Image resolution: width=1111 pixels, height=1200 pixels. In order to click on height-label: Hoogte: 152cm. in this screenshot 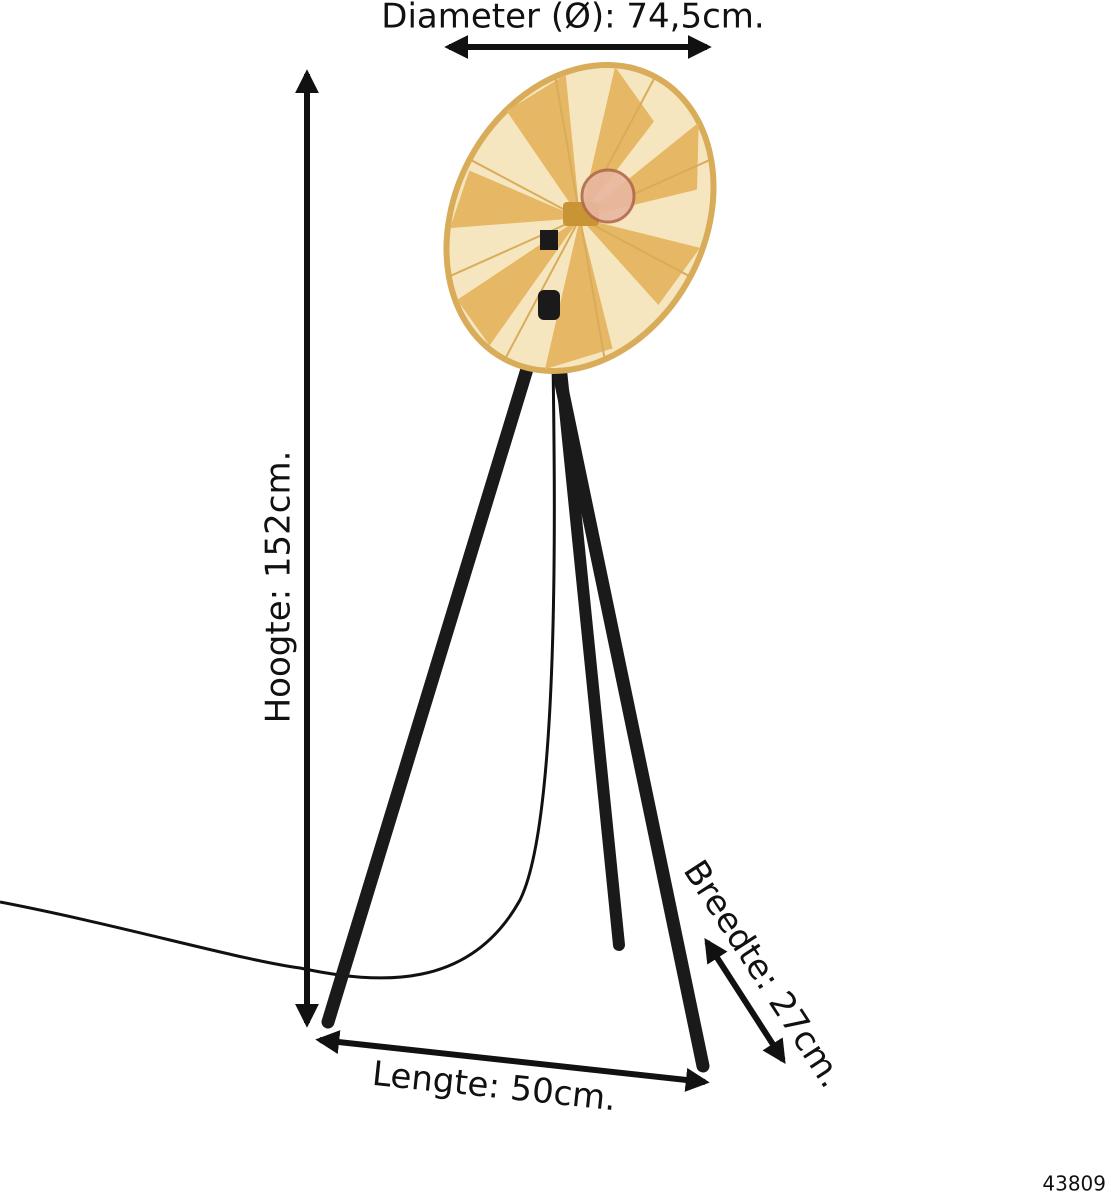, I will do `click(279, 587)`.